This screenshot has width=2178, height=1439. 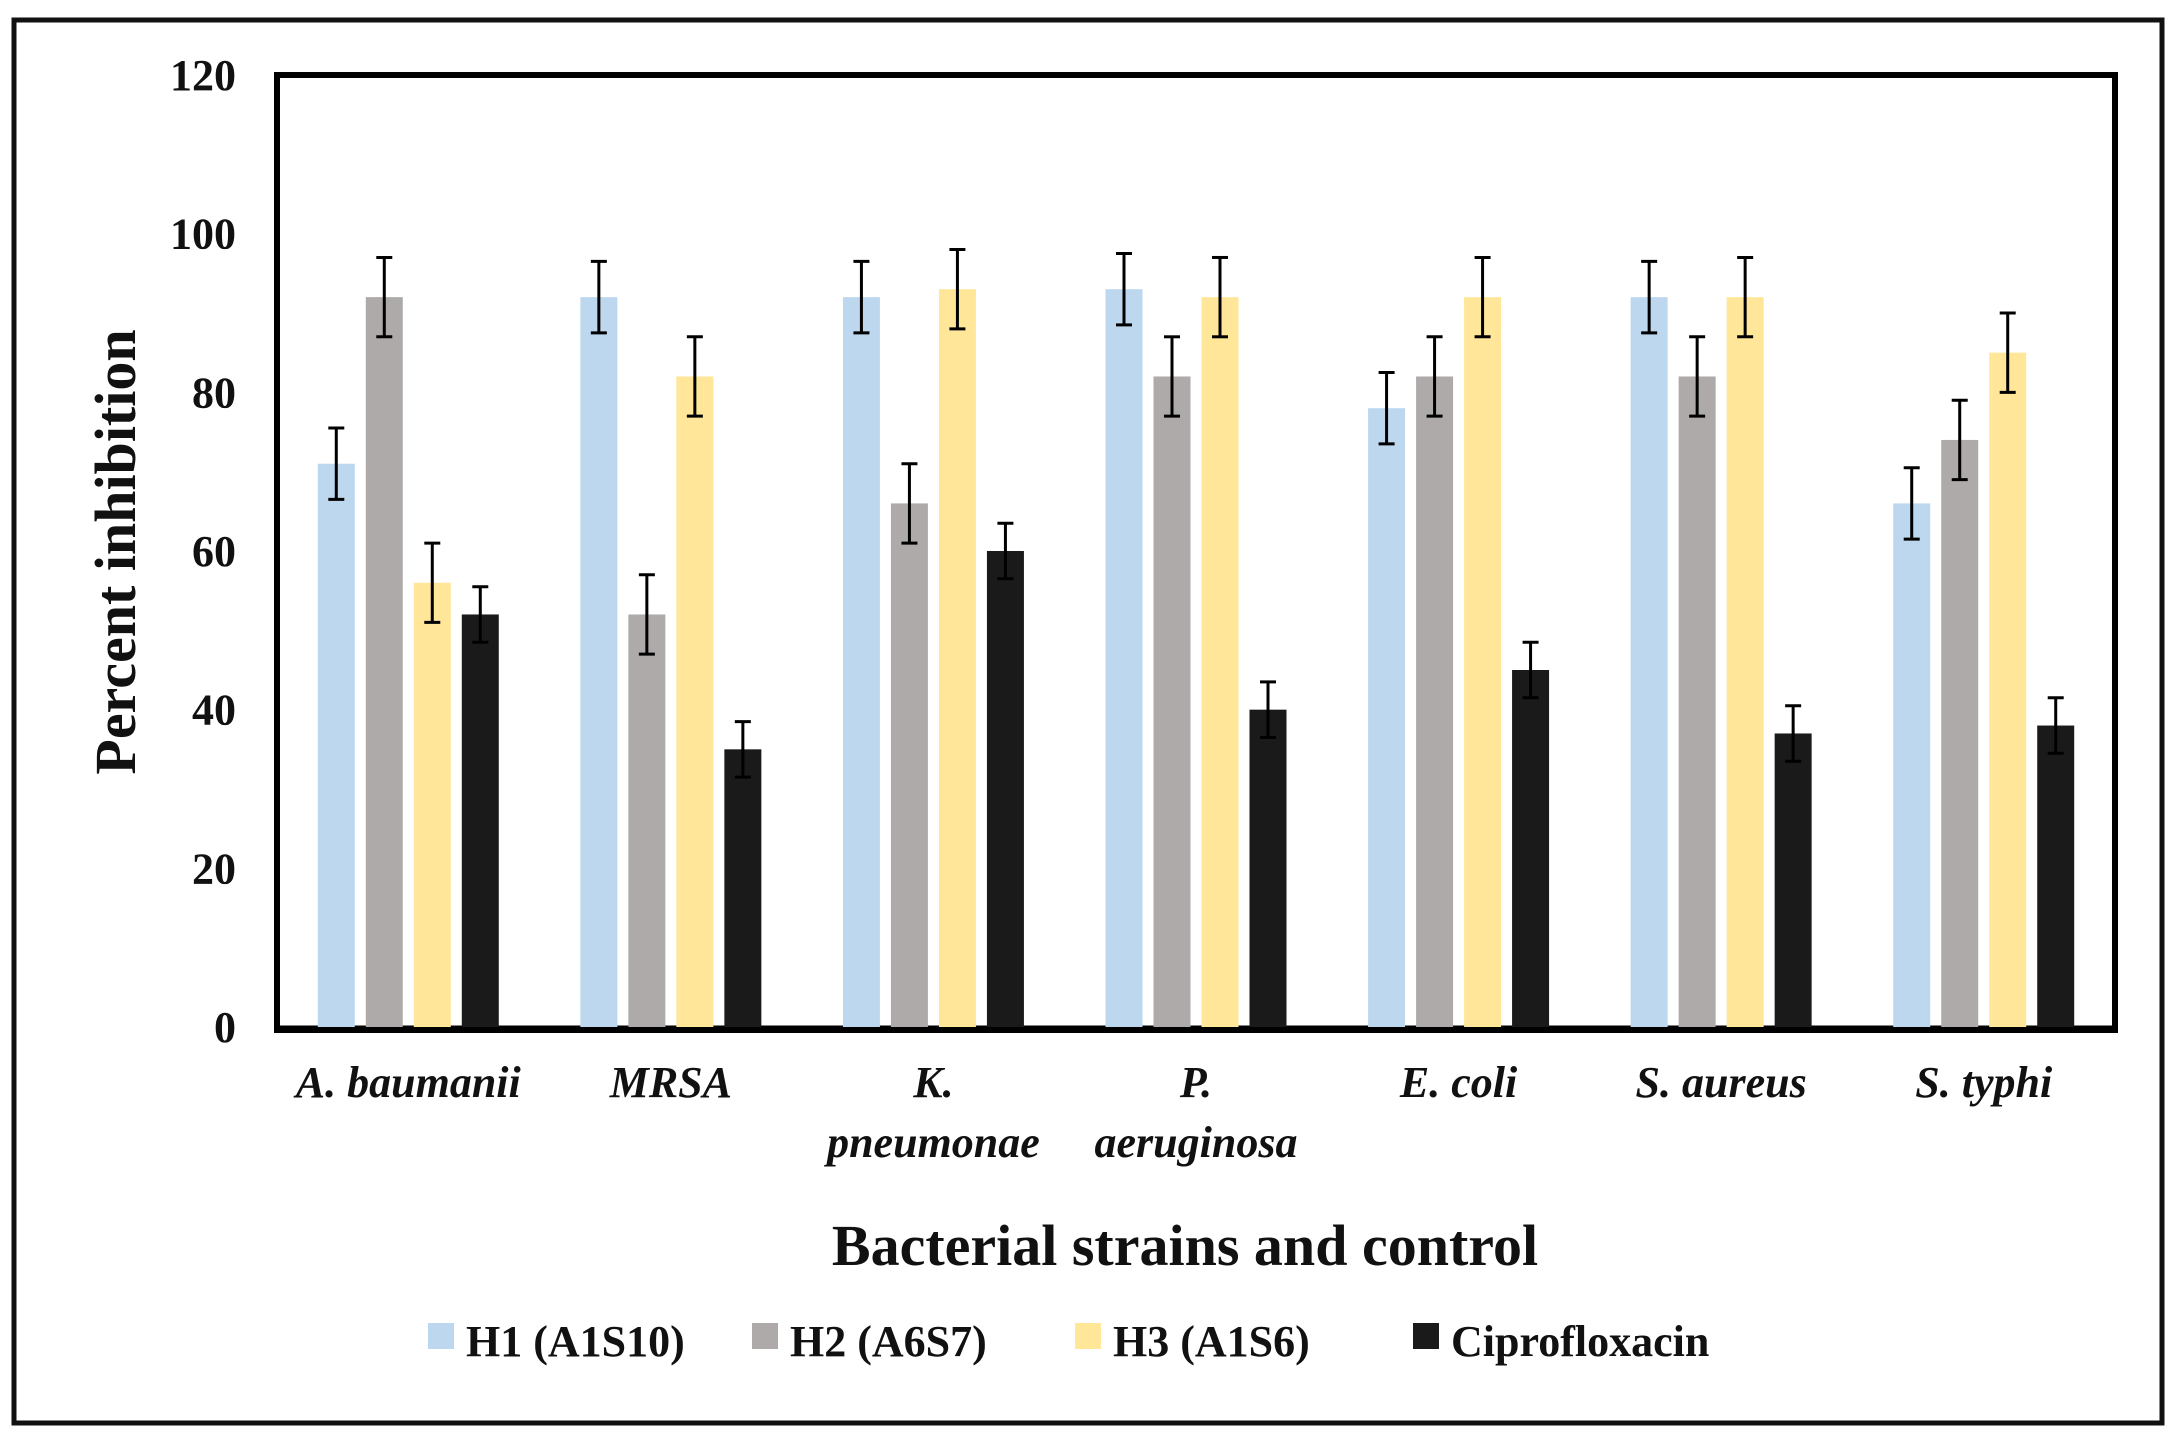 I want to click on x-tick-label: A. baumanii, so click(x=407, y=1082).